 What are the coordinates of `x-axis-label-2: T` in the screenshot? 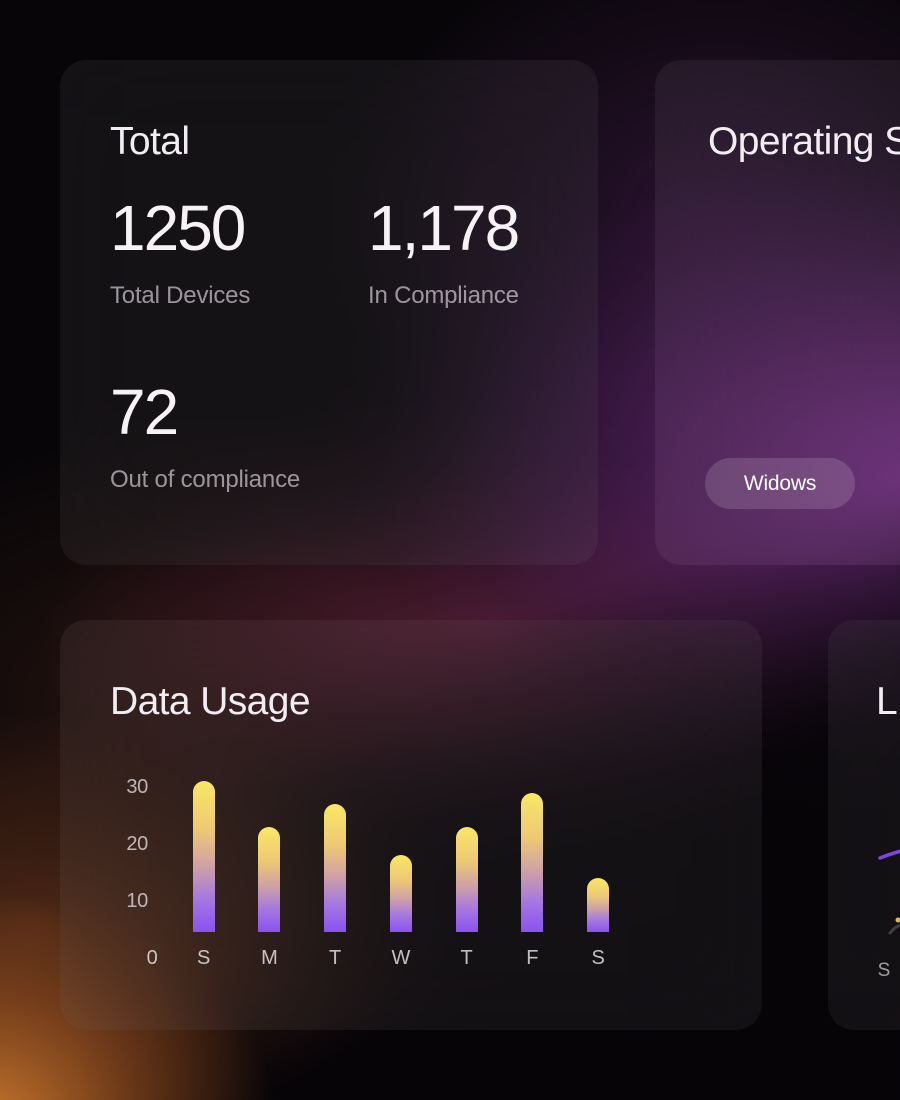 It's located at (335, 958).